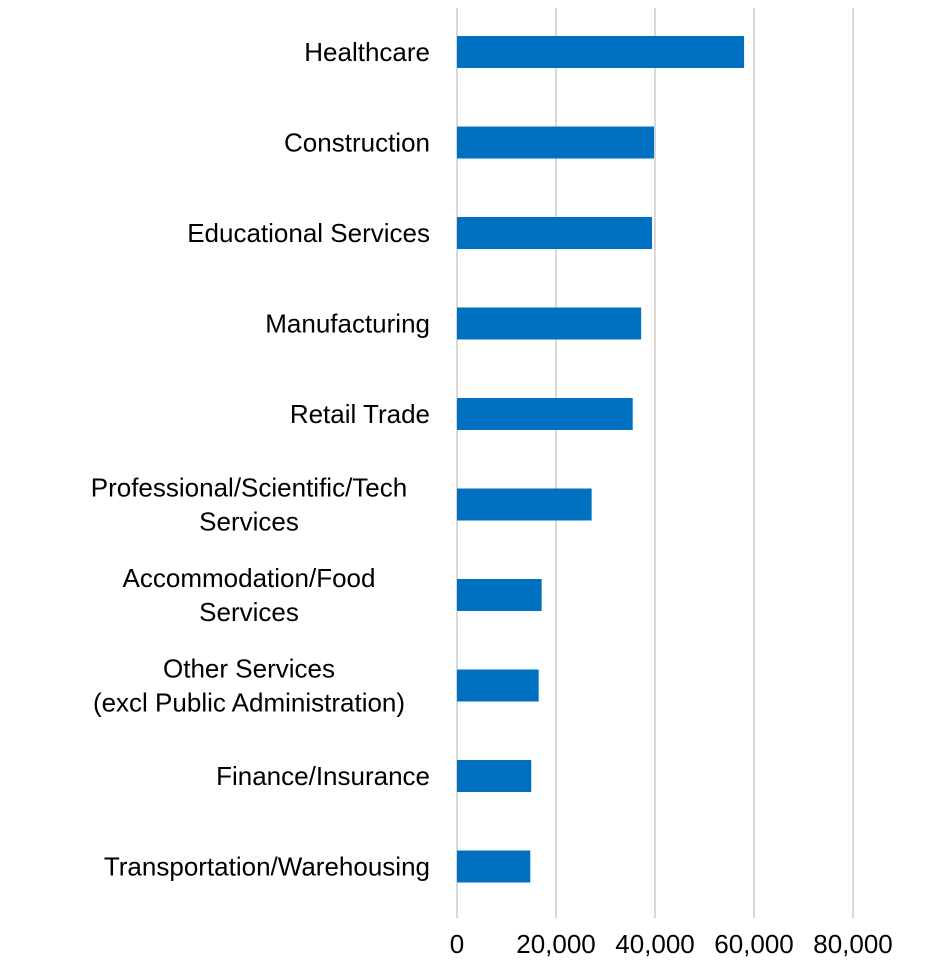  I want to click on x-tick-label: 0, so click(457, 944).